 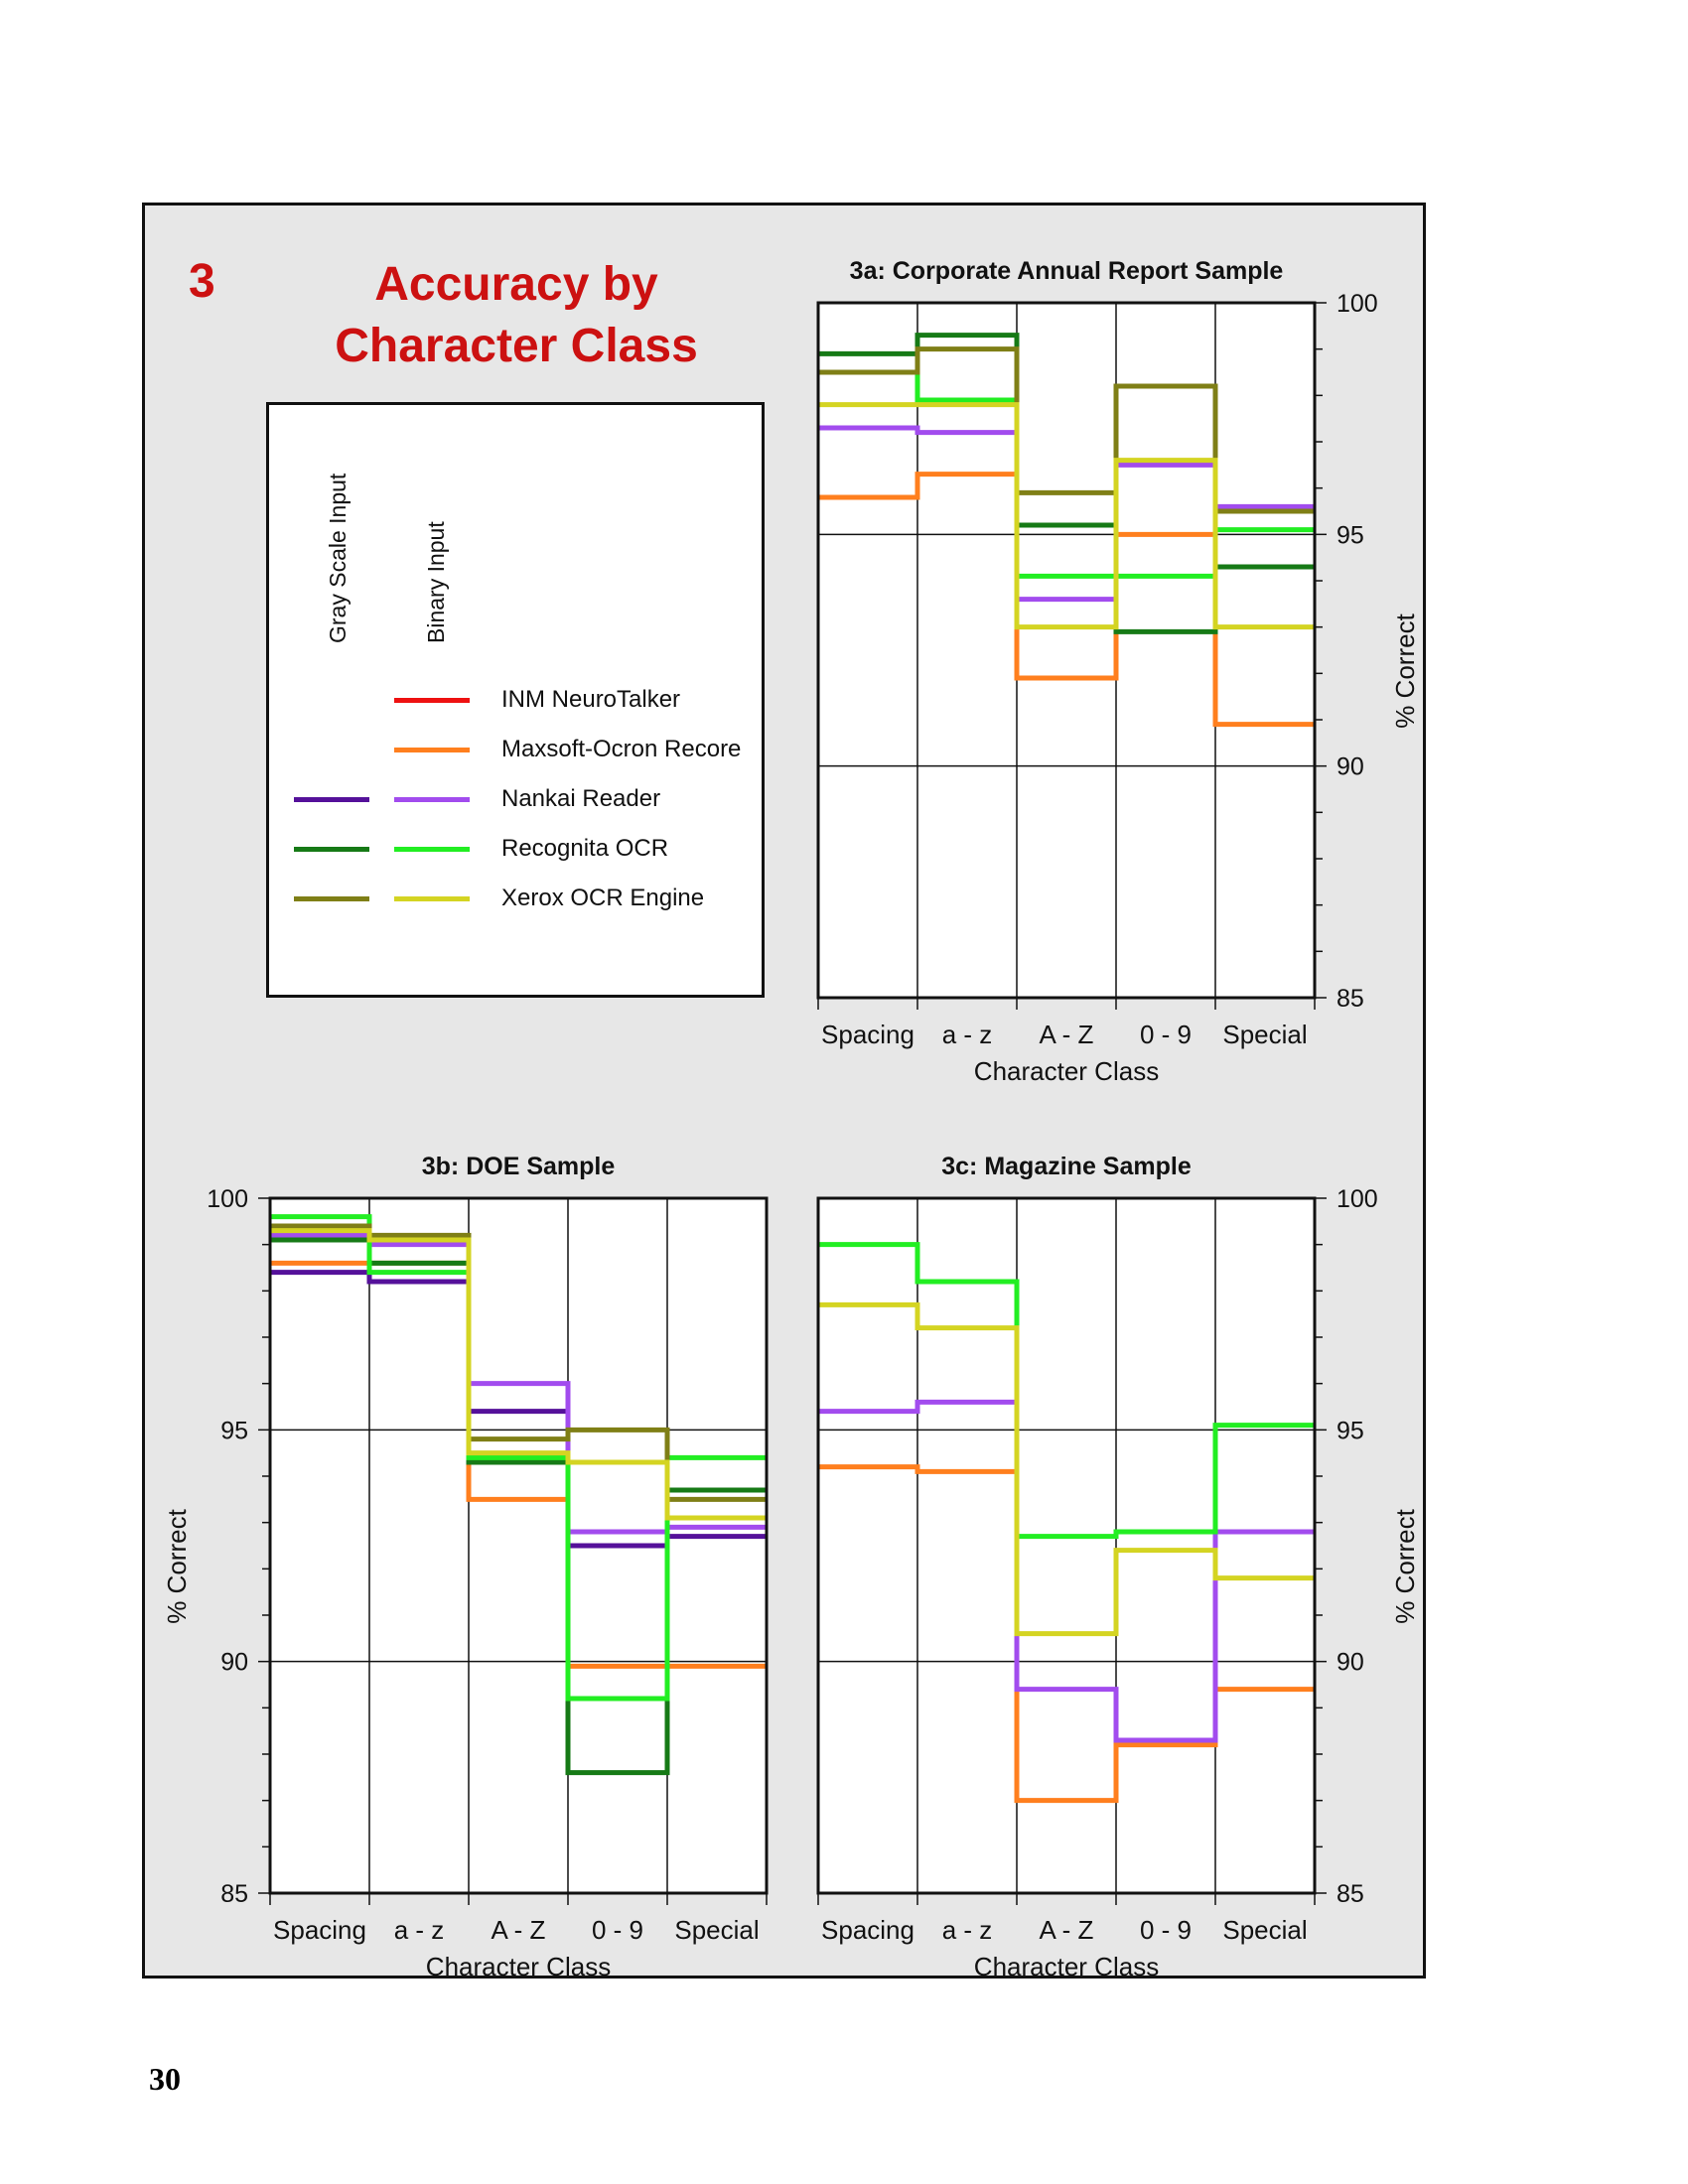 I want to click on legend-entry-inm-neurotalker: INM NeuroTalker, so click(x=515, y=701).